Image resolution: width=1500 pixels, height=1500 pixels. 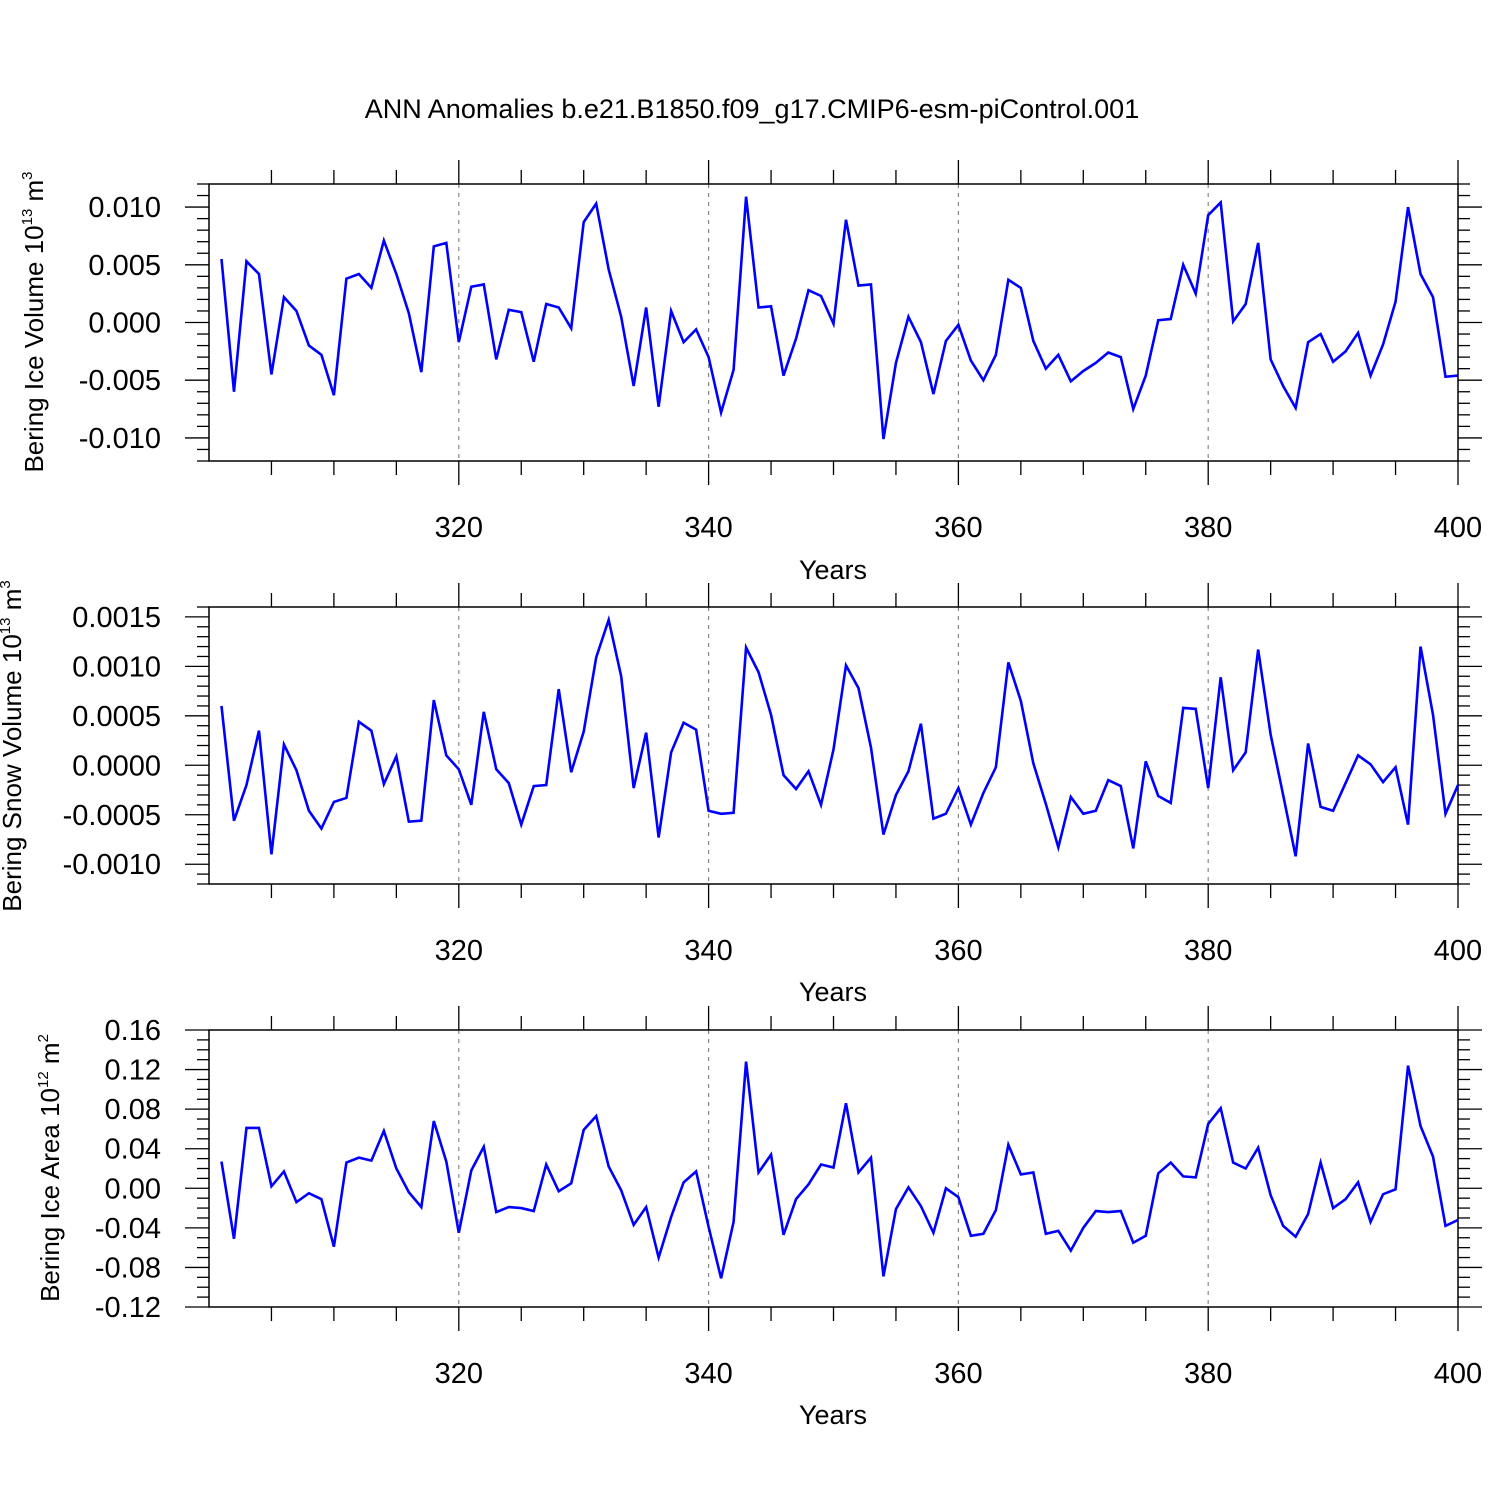 What do you see at coordinates (133, 1110) in the screenshot?
I see `ice-area-y-tick-label-5: 0.08` at bounding box center [133, 1110].